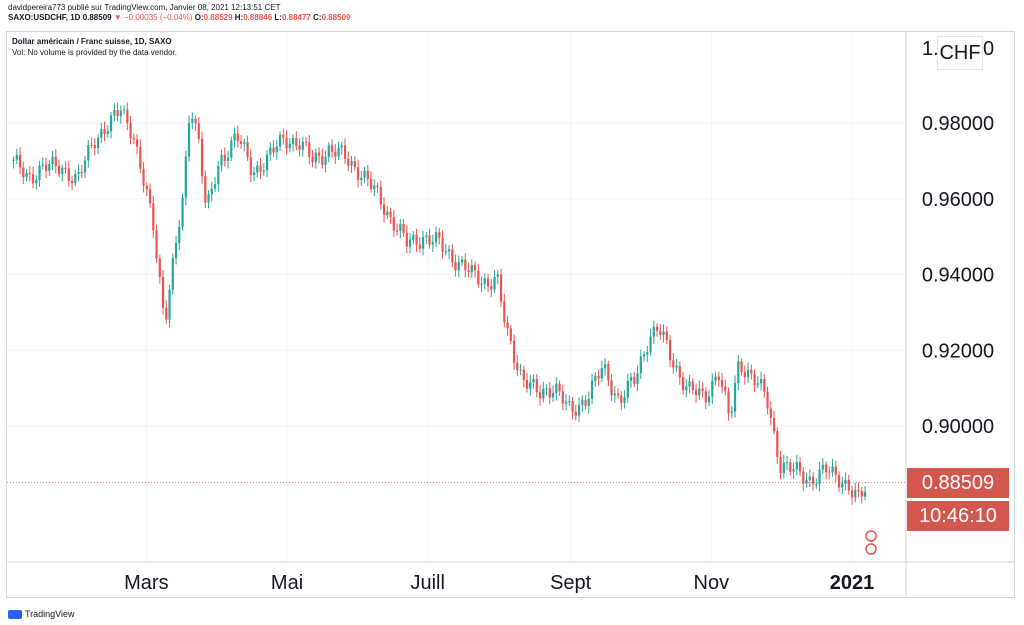 This screenshot has width=1024, height=625. What do you see at coordinates (427, 583) in the screenshot?
I see `x-tick-label: Juill` at bounding box center [427, 583].